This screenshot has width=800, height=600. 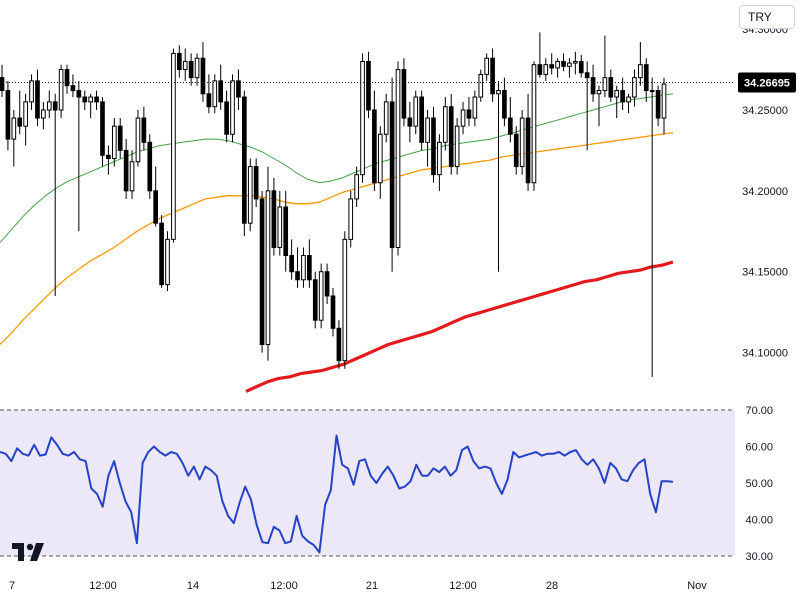 I want to click on rsi-tick-label: 50.00, so click(x=759, y=484).